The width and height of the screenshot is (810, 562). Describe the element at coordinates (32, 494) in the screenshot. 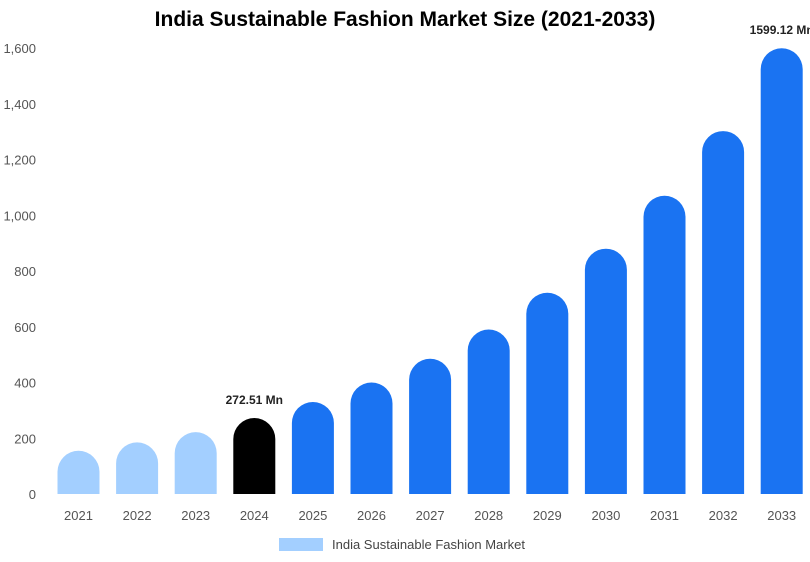

I see `y-tick-label: 0` at that location.